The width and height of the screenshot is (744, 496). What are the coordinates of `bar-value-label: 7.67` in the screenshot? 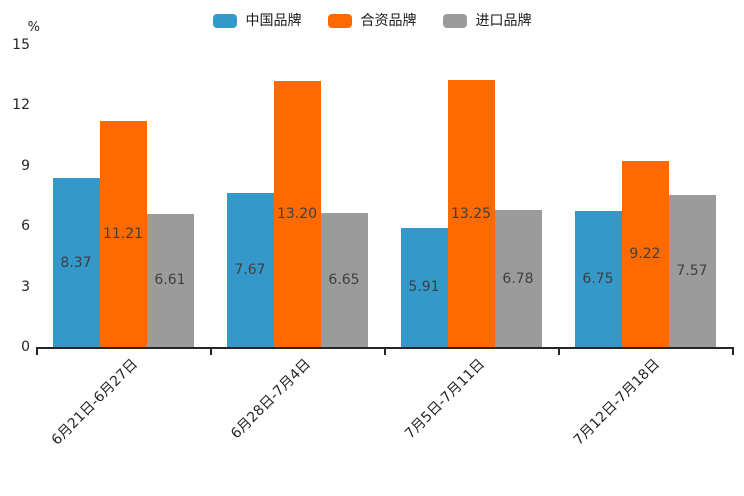 It's located at (250, 269).